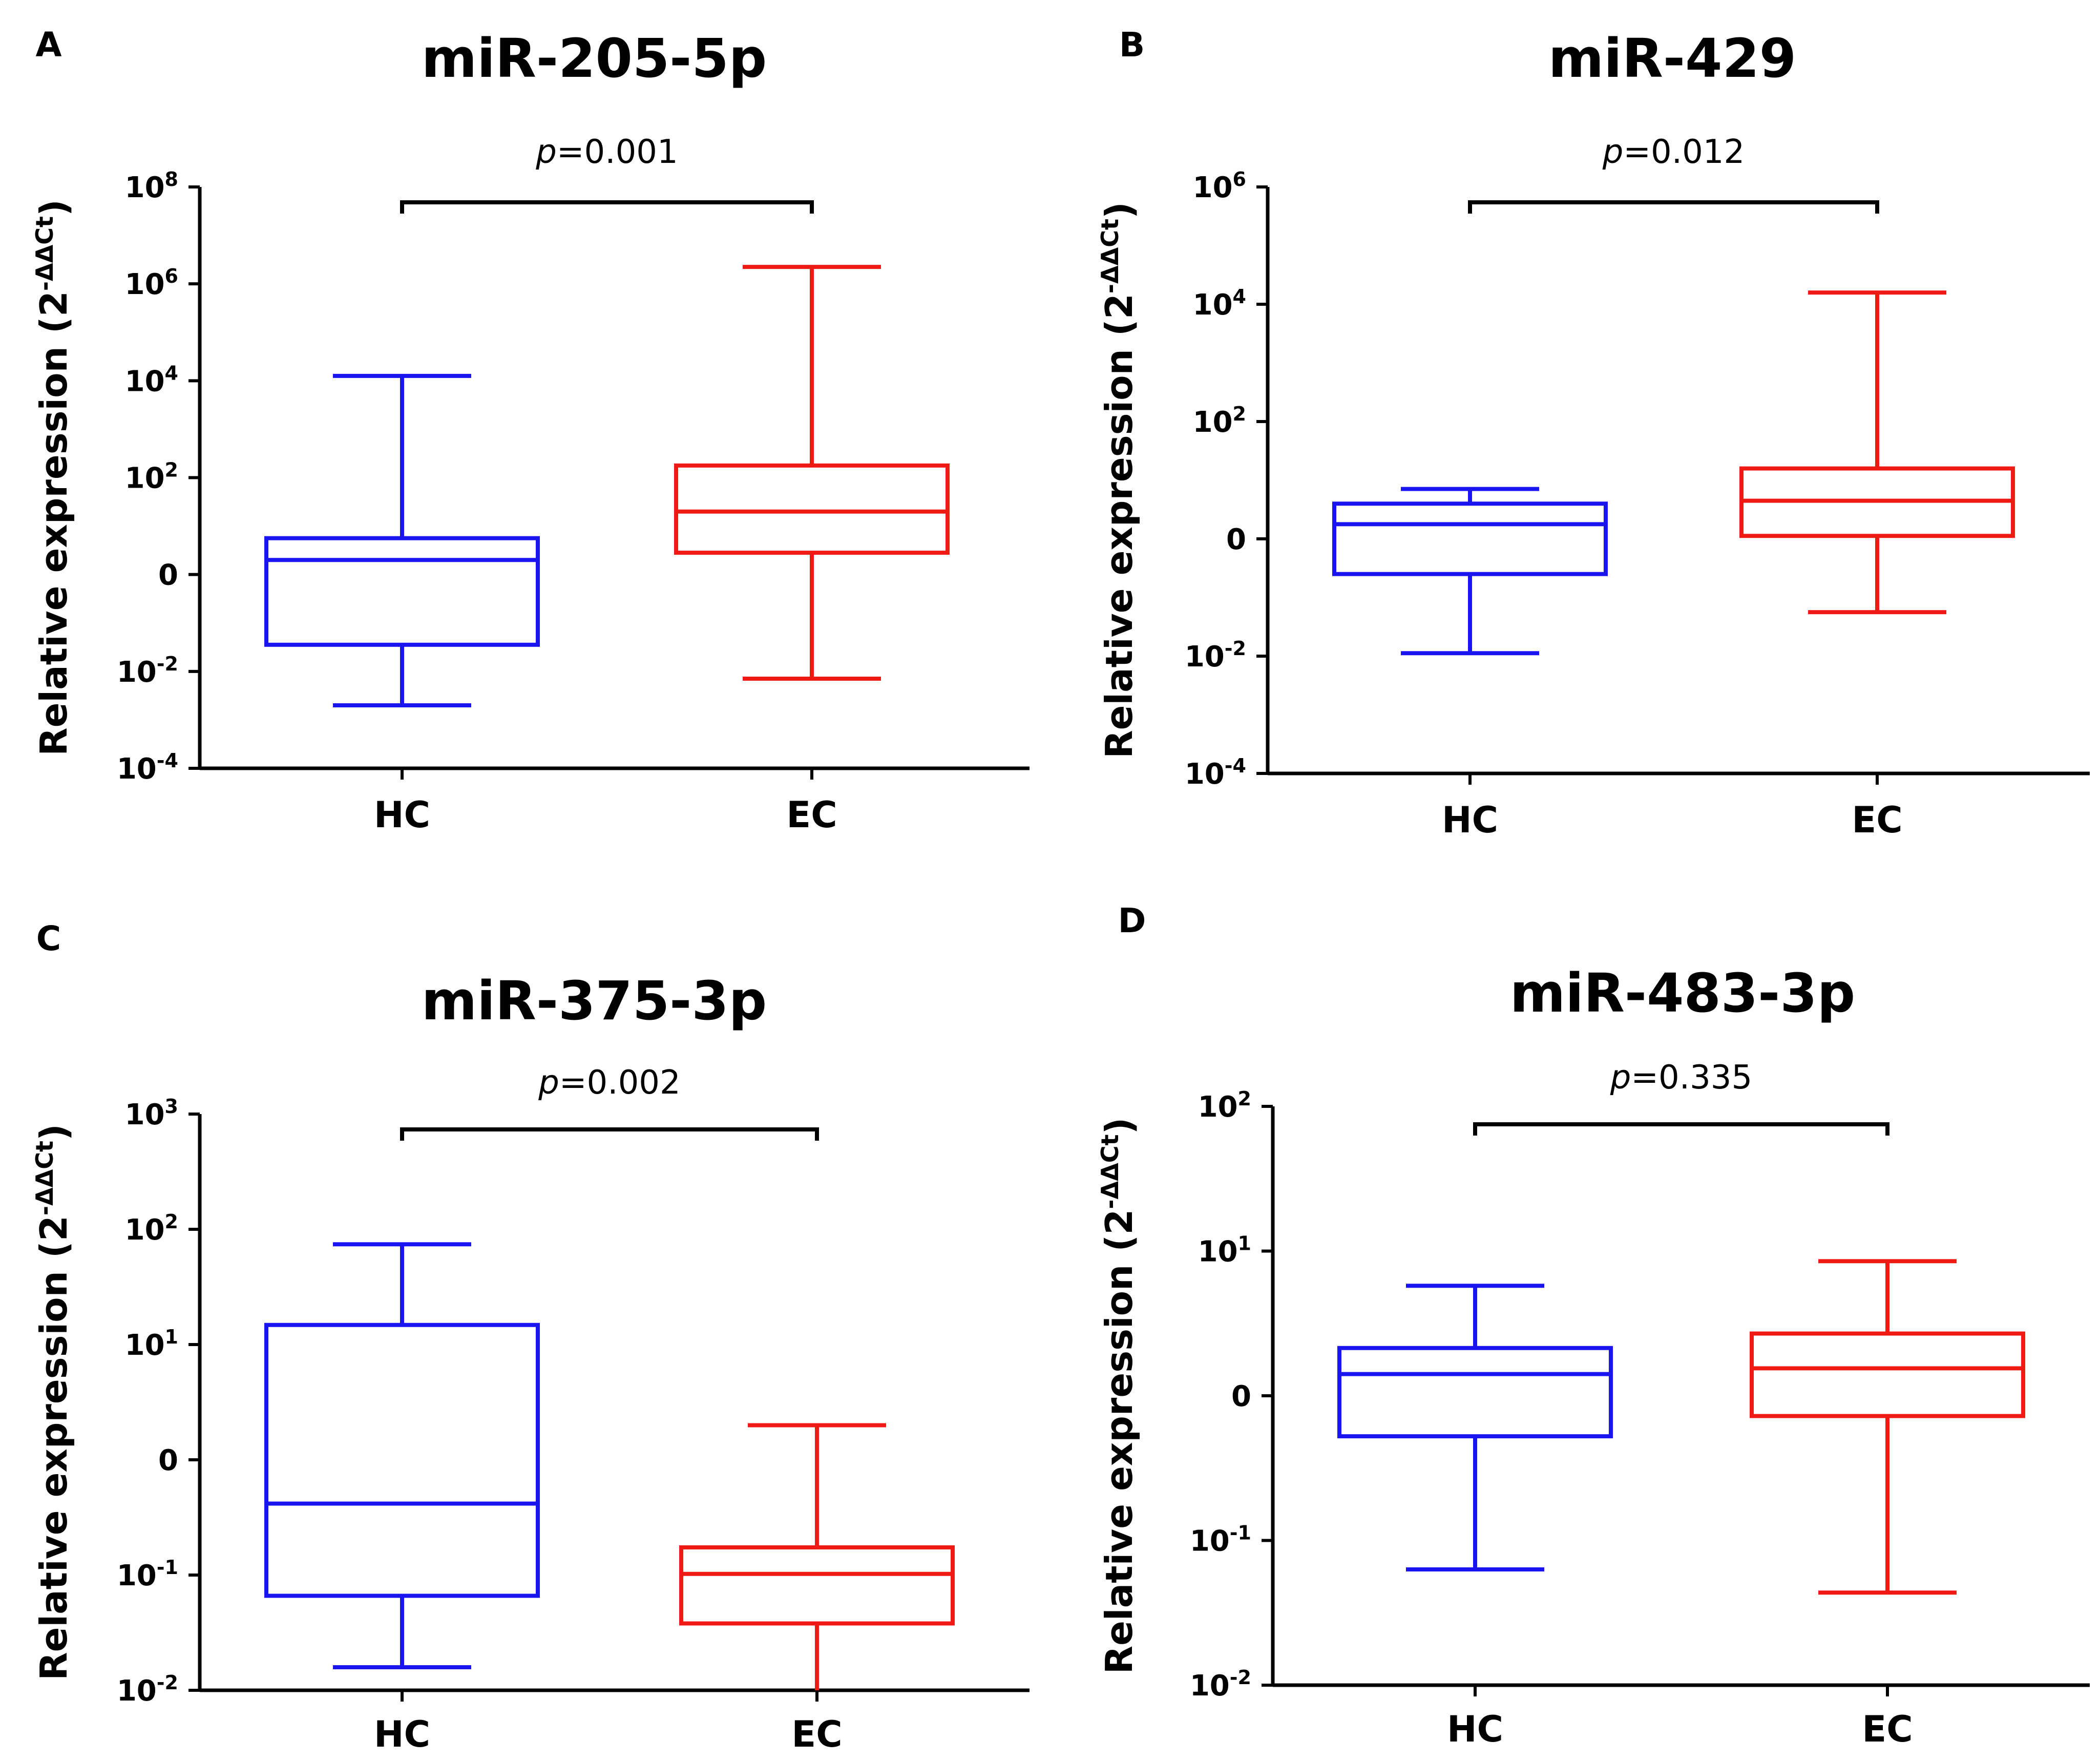  Describe the element at coordinates (1682, 993) in the screenshot. I see `chart-title: miR-483-3p` at that location.